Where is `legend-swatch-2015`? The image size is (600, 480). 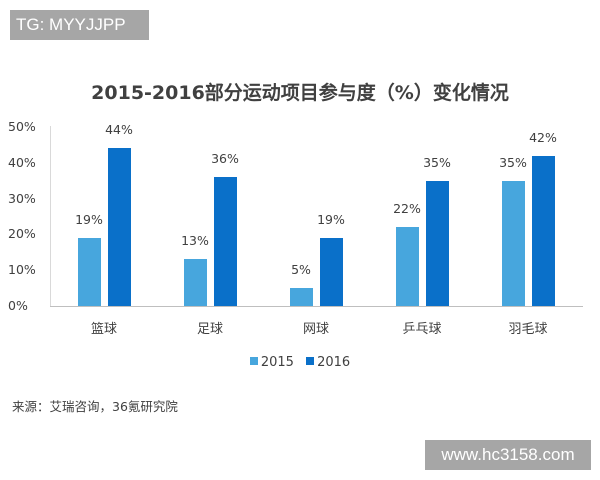
legend-swatch-2015 is located at coordinates (253, 361).